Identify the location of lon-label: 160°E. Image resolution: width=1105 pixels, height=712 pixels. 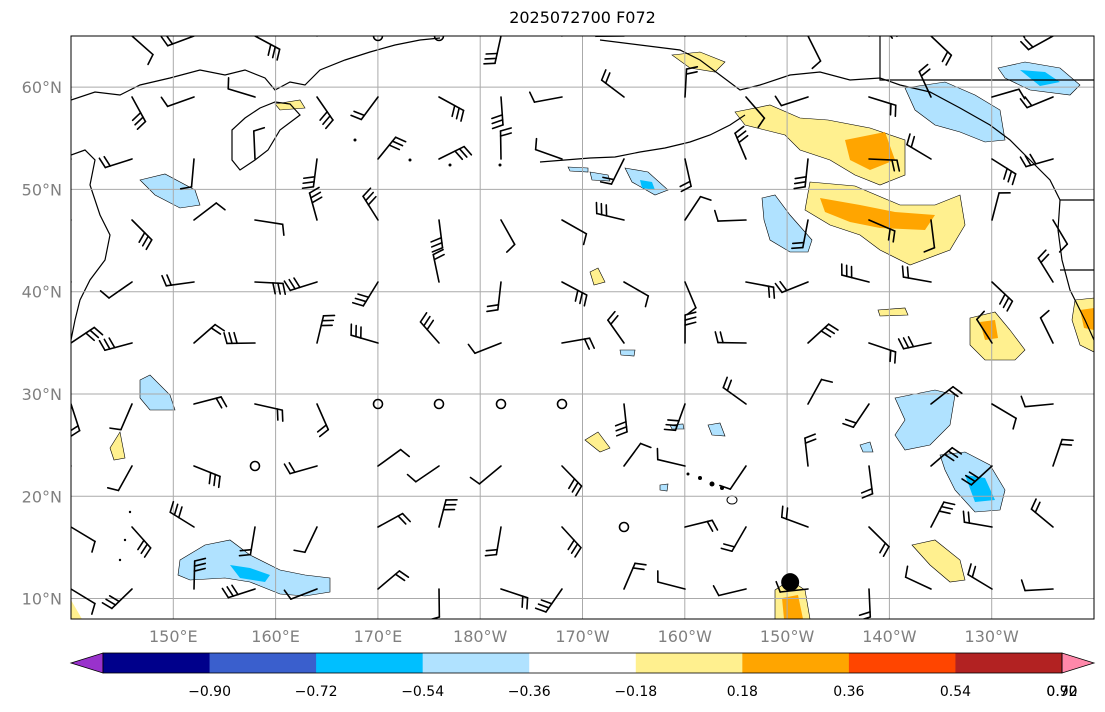
(275, 636).